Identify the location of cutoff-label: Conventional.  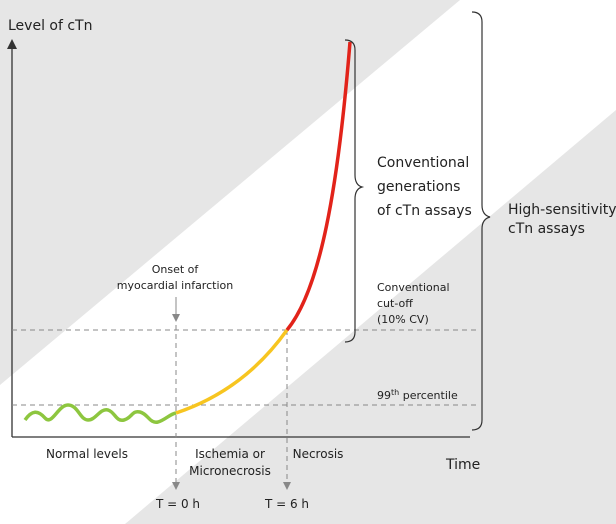
(413, 287).